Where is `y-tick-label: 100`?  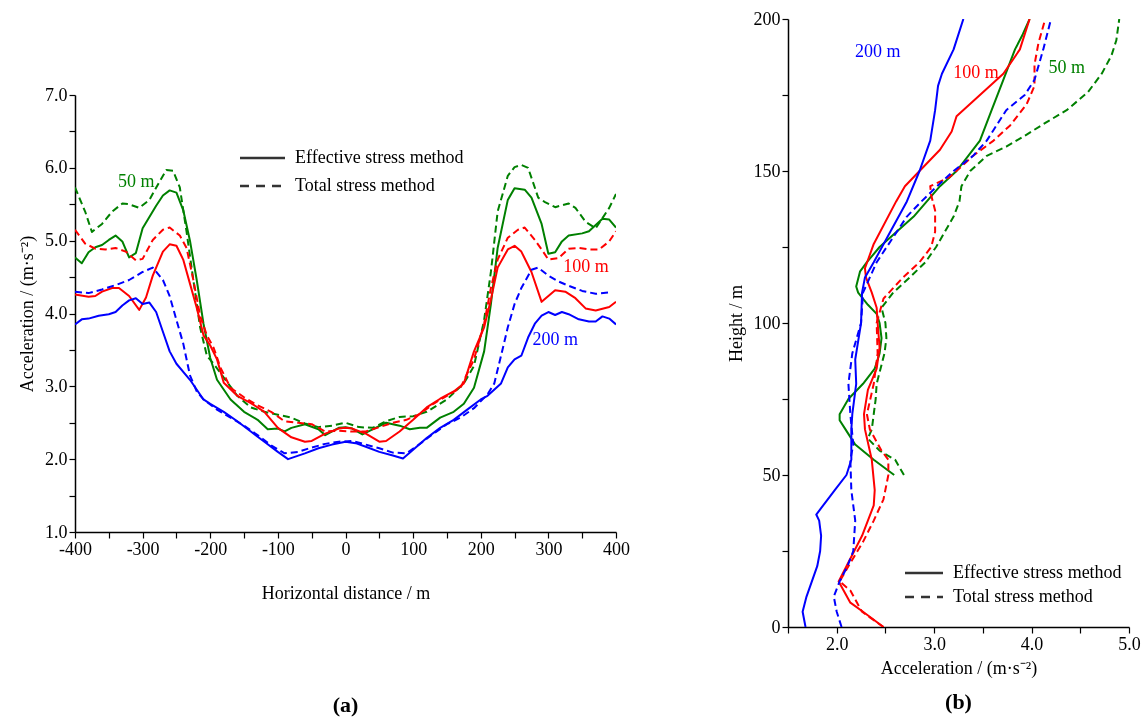
y-tick-label: 100 is located at coordinates (767, 322).